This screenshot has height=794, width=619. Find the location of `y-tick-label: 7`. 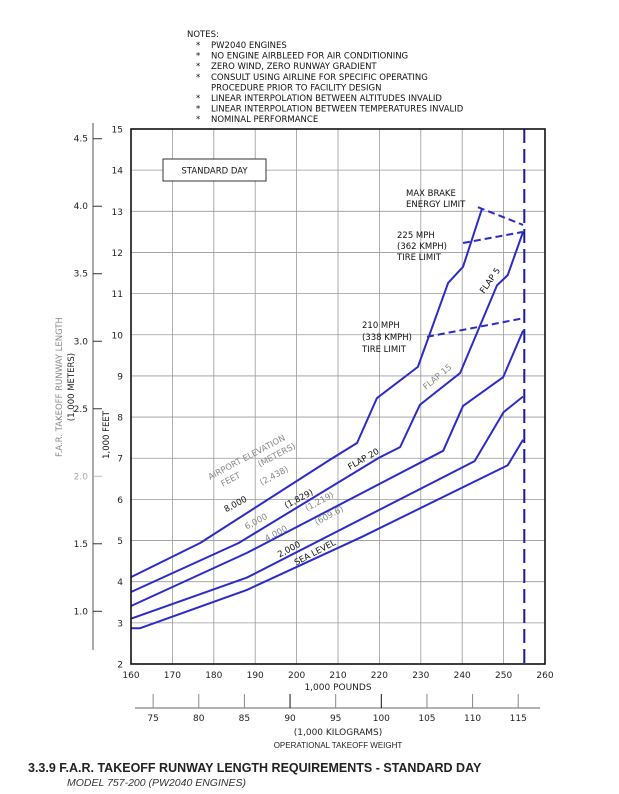

y-tick-label: 7 is located at coordinates (120, 460).